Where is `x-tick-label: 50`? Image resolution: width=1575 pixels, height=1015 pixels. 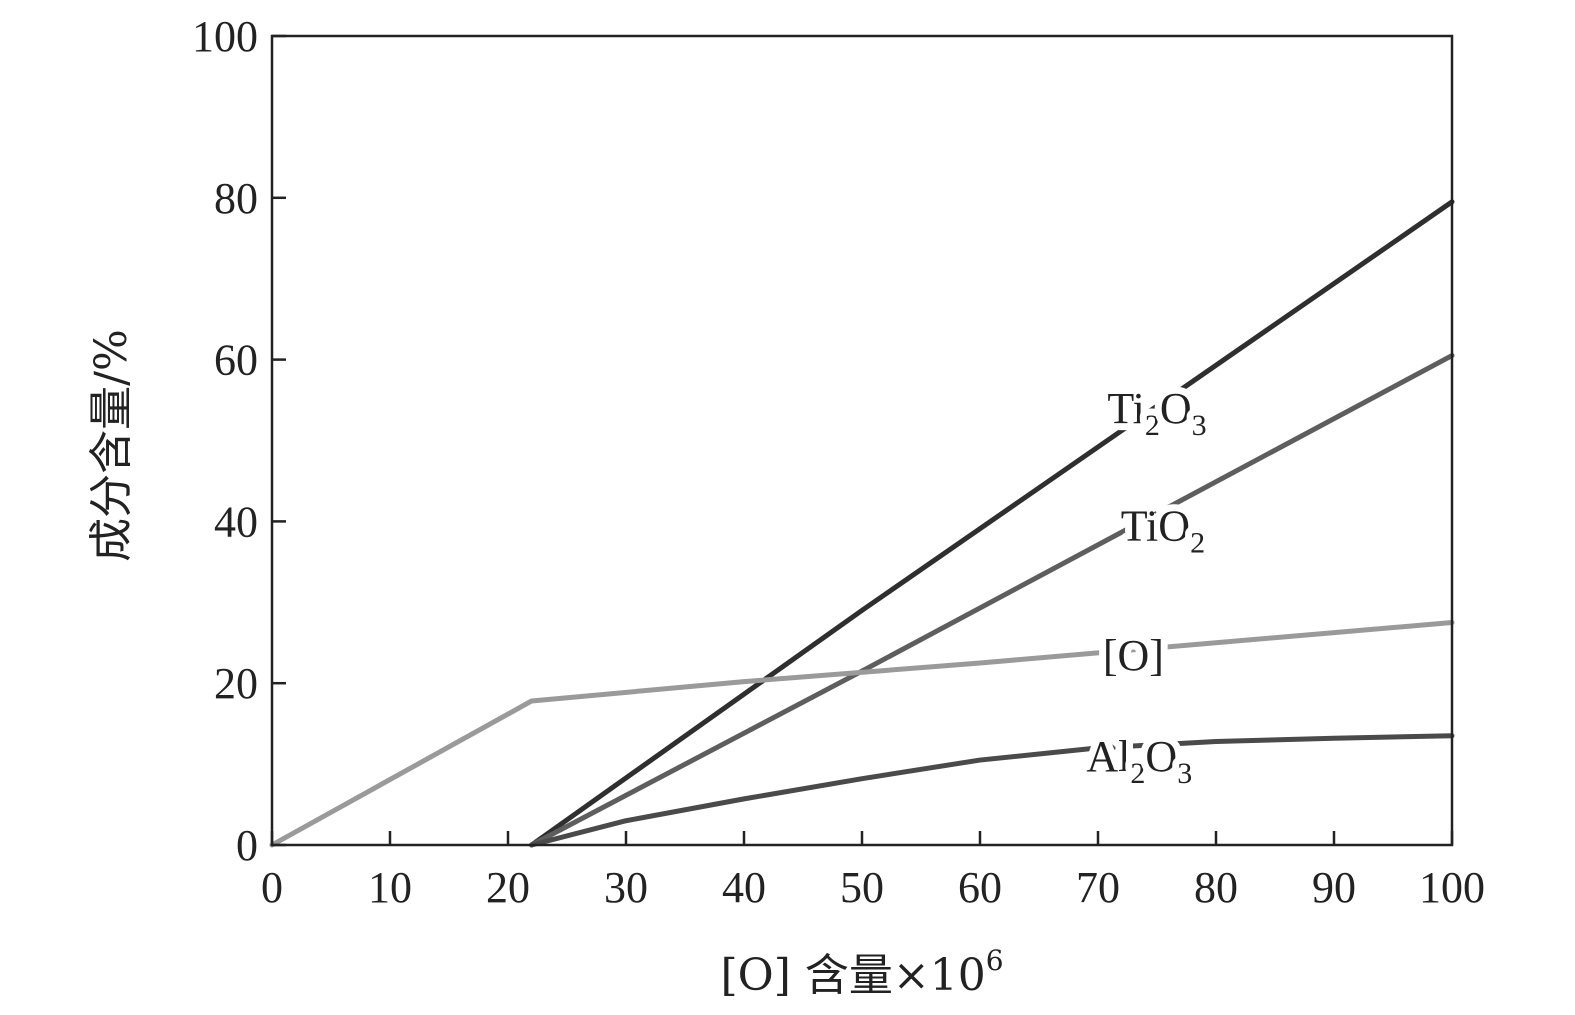 x-tick-label: 50 is located at coordinates (862, 887).